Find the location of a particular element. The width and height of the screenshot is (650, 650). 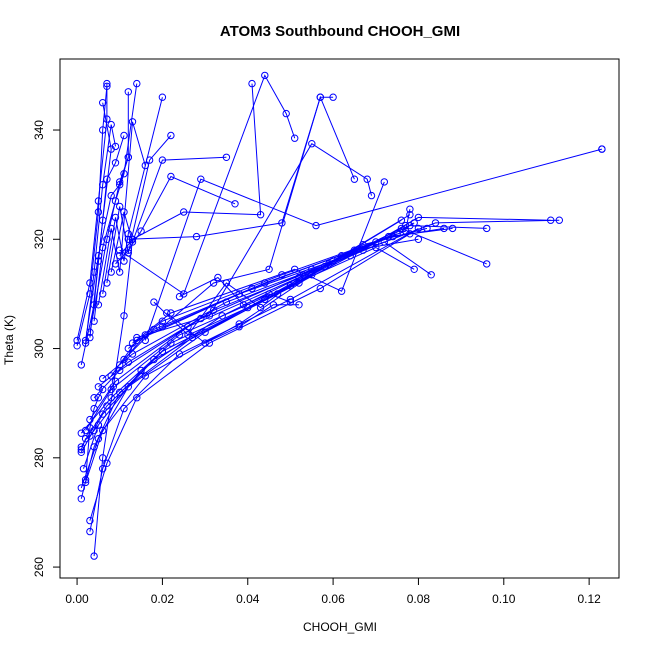

x-tick-label: 0.00 is located at coordinates (77, 599).